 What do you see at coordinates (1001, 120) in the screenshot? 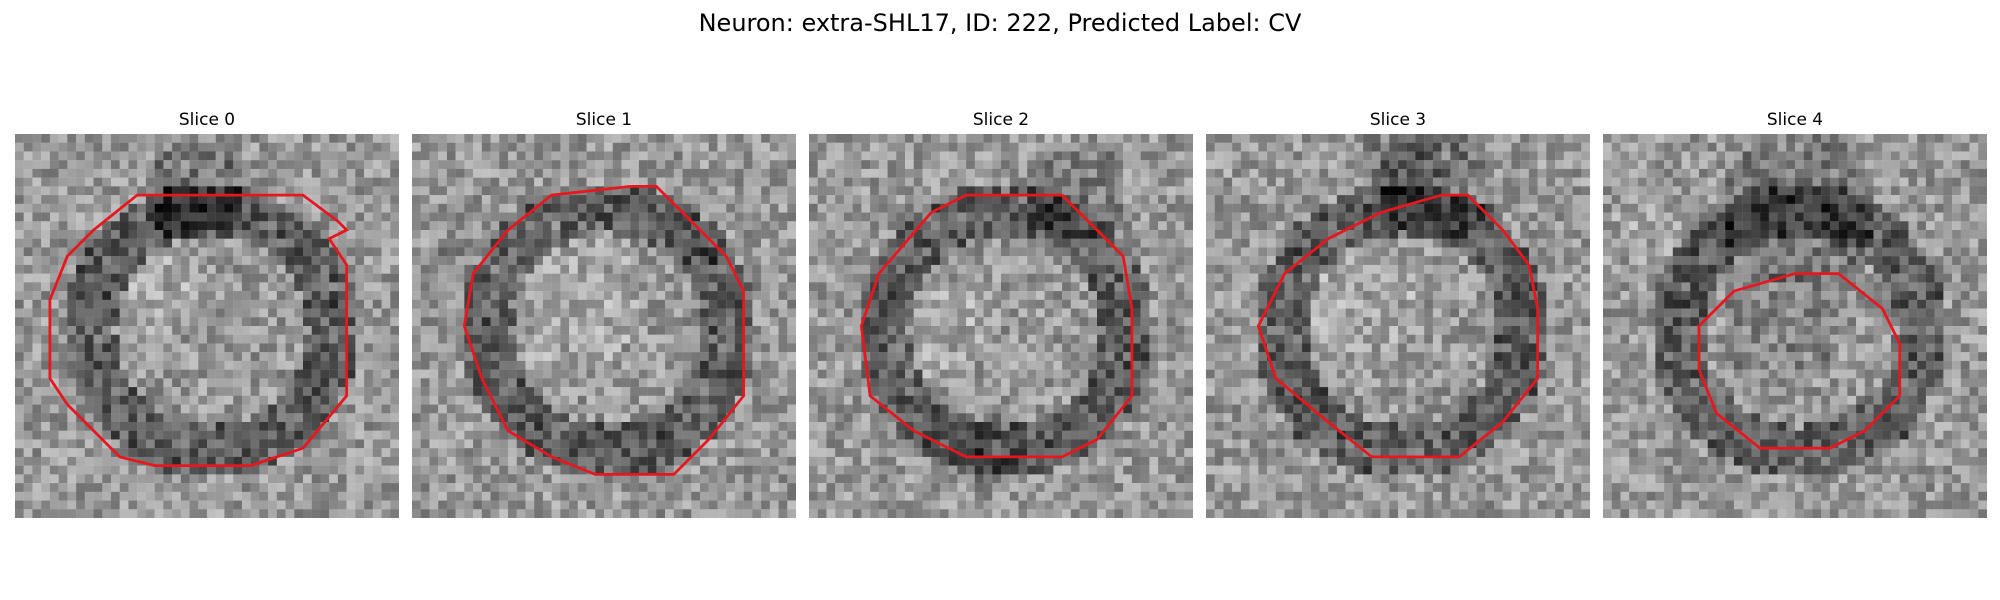
I see `slice-title: Slice 2` at bounding box center [1001, 120].